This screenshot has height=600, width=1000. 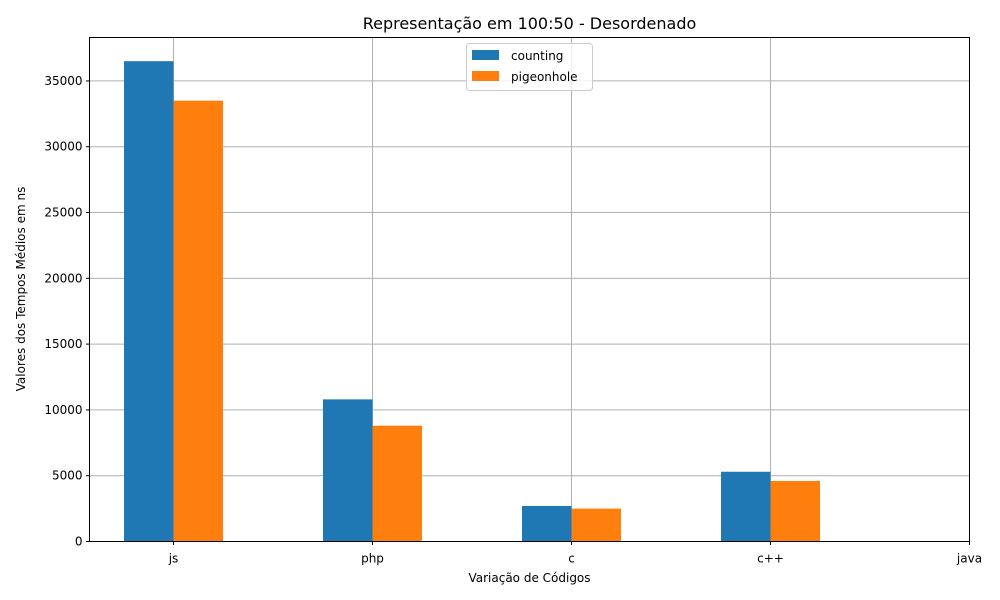 I want to click on legend: counting pigeonhole, so click(x=529, y=67).